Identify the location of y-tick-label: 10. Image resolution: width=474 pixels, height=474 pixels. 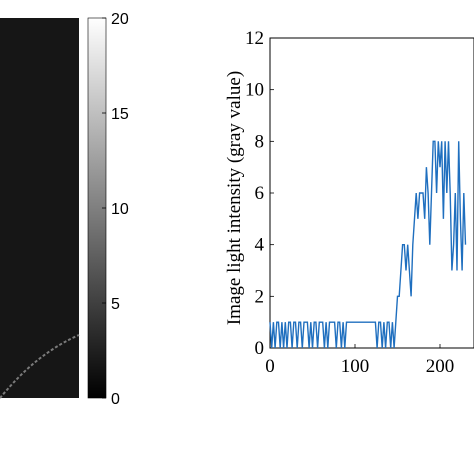
(254, 90).